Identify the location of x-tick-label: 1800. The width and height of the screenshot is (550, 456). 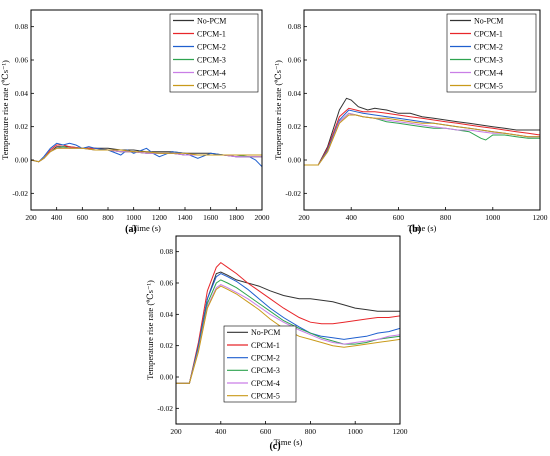
(236, 217).